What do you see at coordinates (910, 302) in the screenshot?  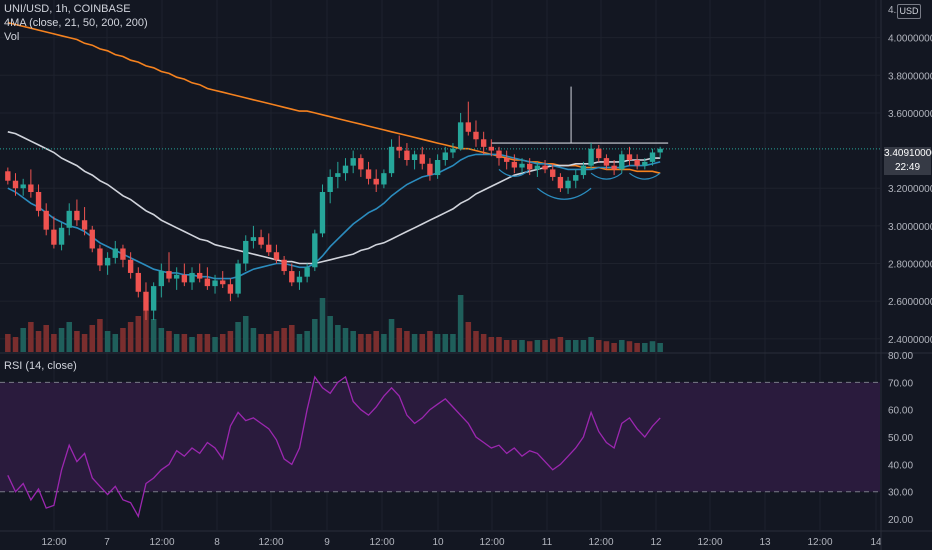 I see `price-tick-label: 2.60000000` at bounding box center [910, 302].